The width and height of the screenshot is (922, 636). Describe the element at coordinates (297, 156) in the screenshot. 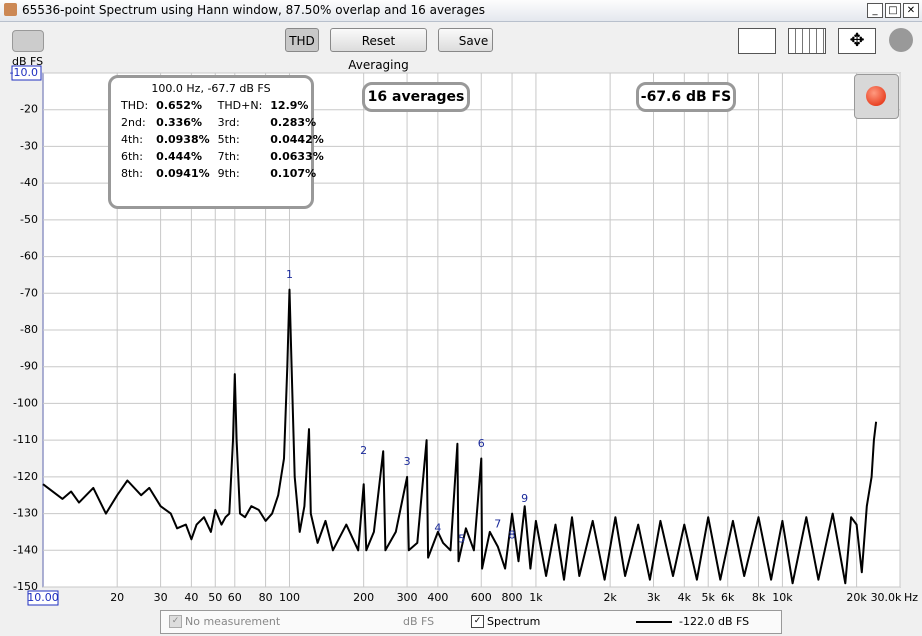

I see `info-value: 0.0633%` at that location.